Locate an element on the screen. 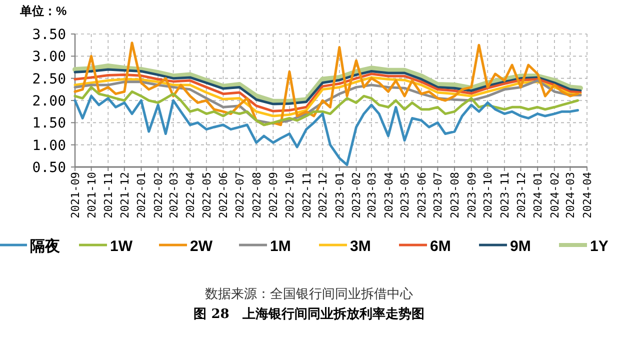 The height and width of the screenshot is (338, 618). x-tick-label: 2022-04 is located at coordinates (191, 195).